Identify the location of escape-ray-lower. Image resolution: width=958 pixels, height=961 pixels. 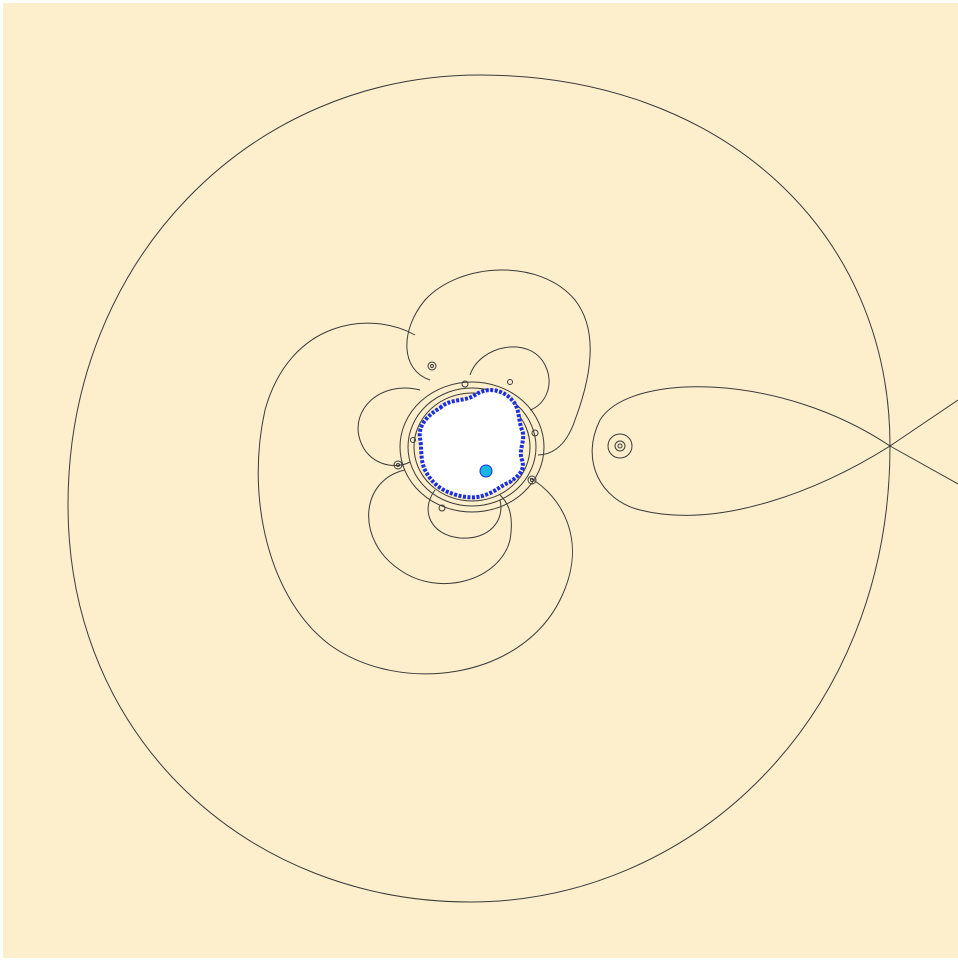
(923, 465).